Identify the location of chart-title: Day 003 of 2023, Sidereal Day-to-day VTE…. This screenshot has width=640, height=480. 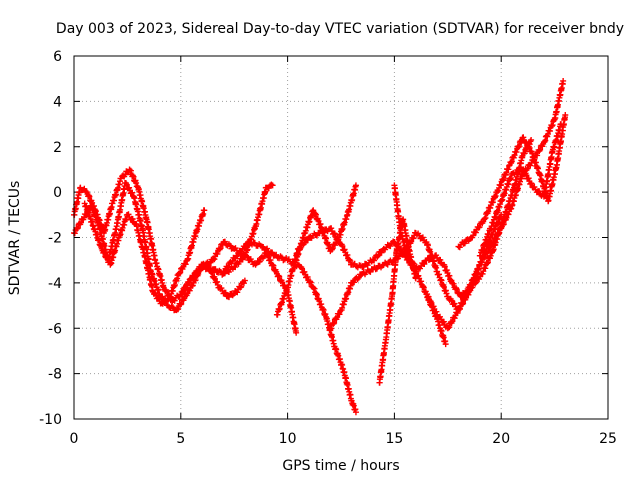
(340, 29).